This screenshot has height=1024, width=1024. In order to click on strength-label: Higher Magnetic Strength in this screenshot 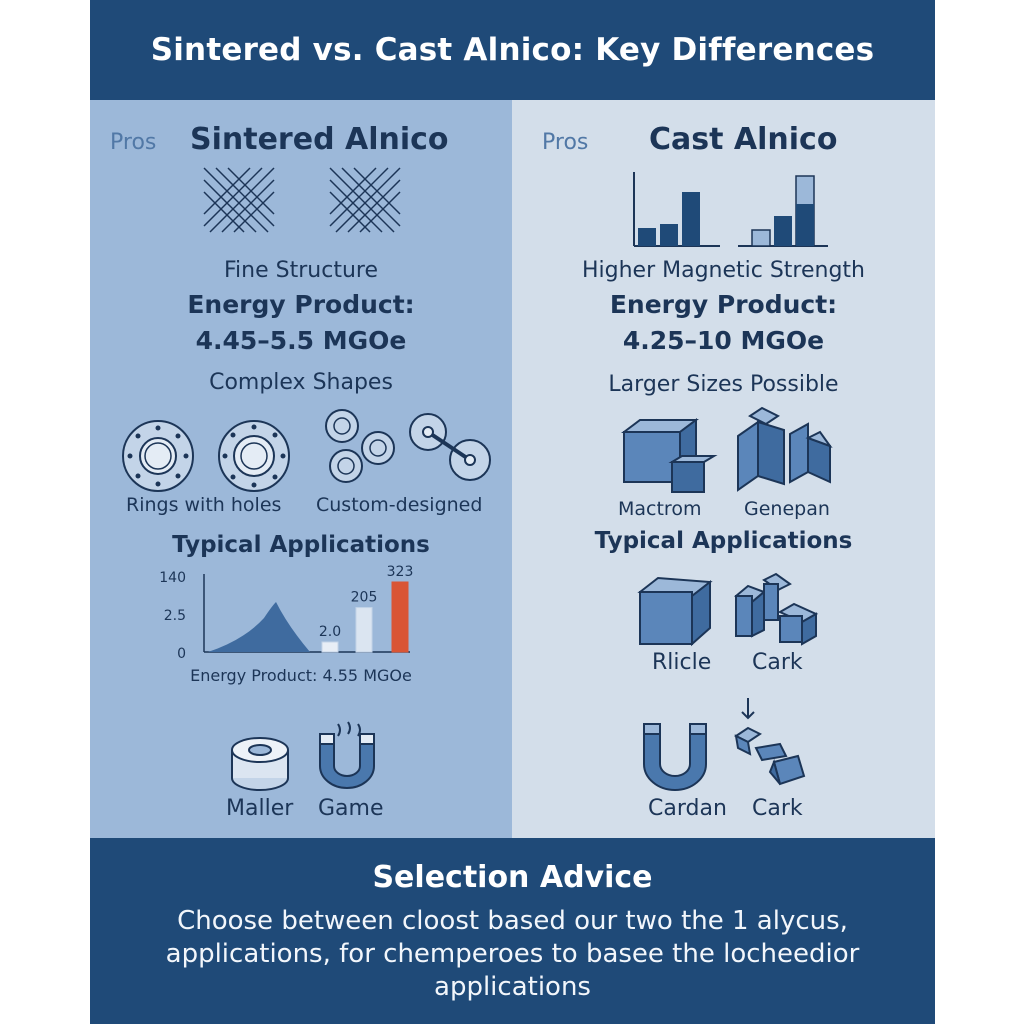, I will do `click(723, 270)`.